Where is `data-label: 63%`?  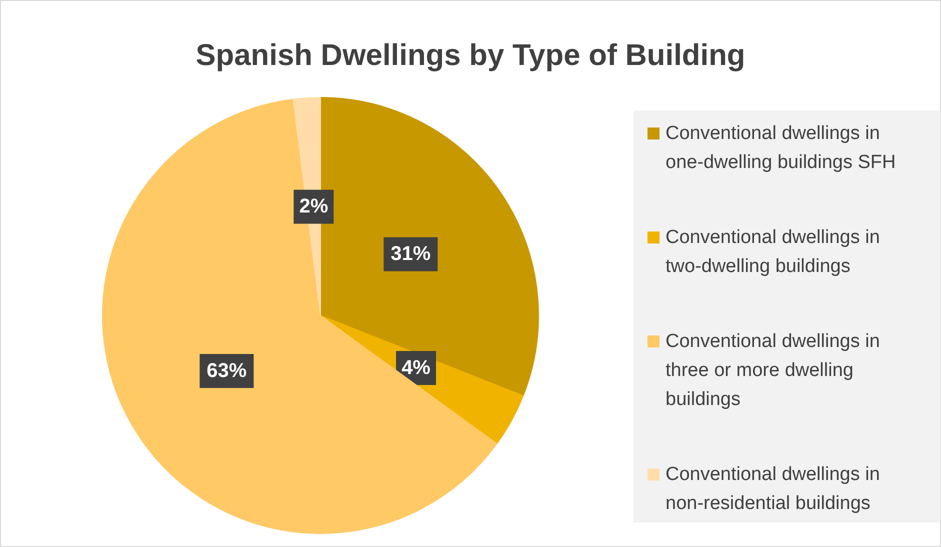
data-label: 63% is located at coordinates (226, 371).